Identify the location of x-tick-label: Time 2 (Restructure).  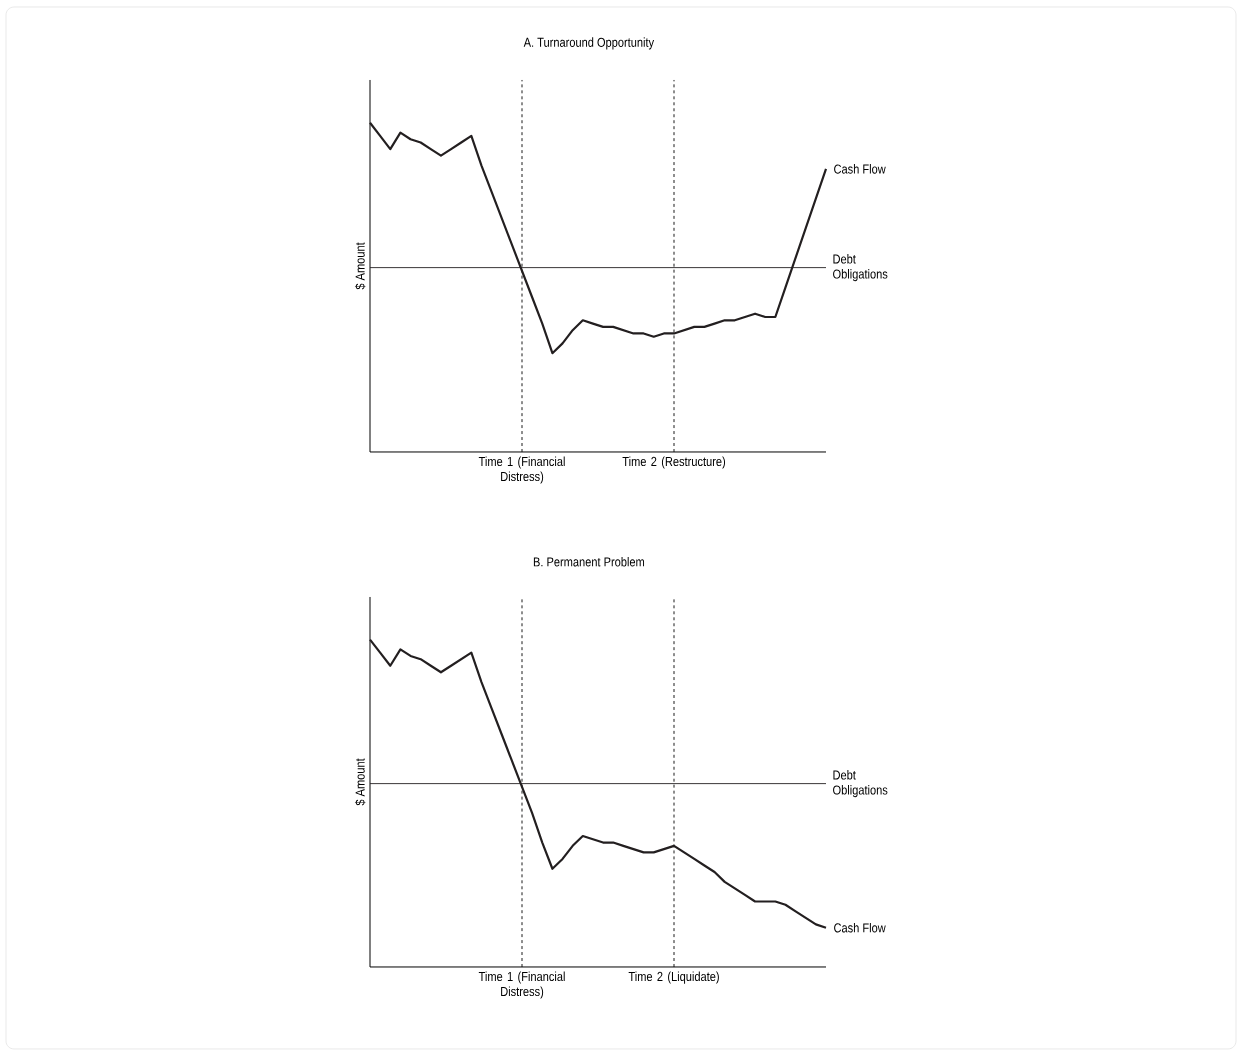
(674, 462).